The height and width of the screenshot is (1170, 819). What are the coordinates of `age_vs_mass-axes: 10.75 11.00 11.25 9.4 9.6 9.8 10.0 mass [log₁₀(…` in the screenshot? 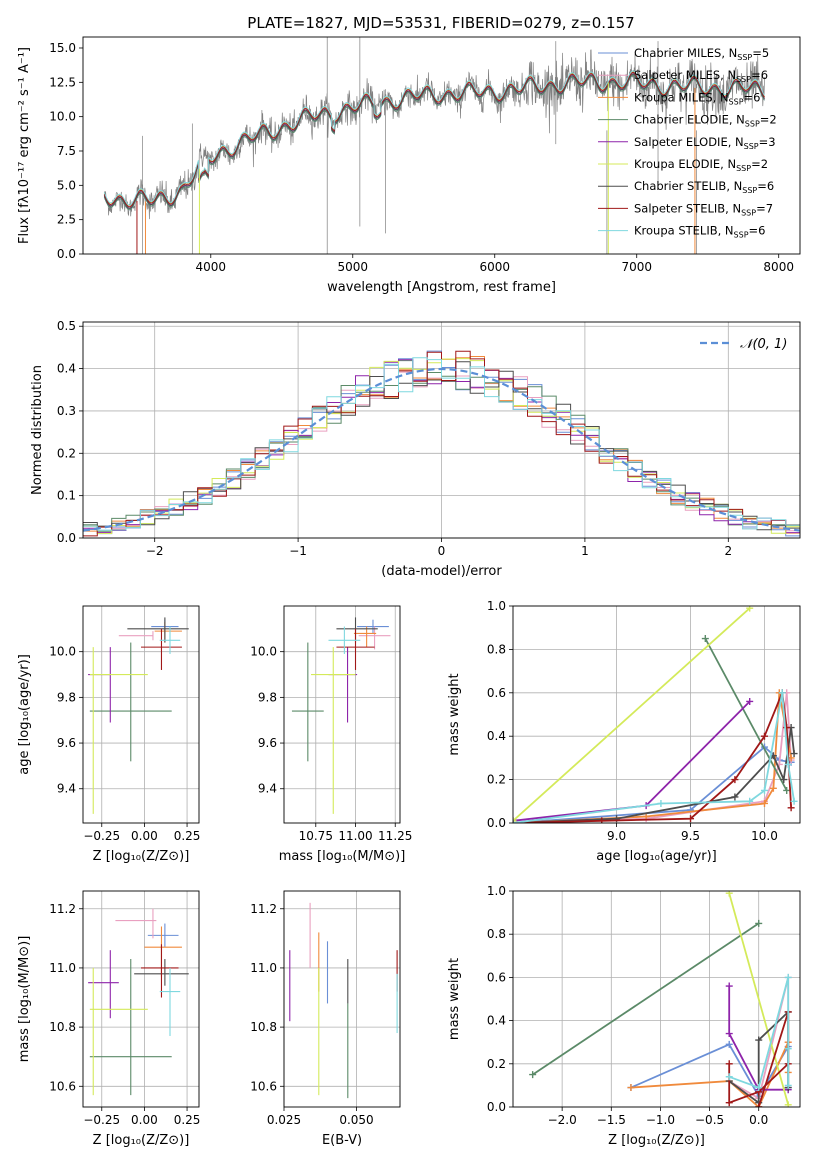 It's located at (331, 735).